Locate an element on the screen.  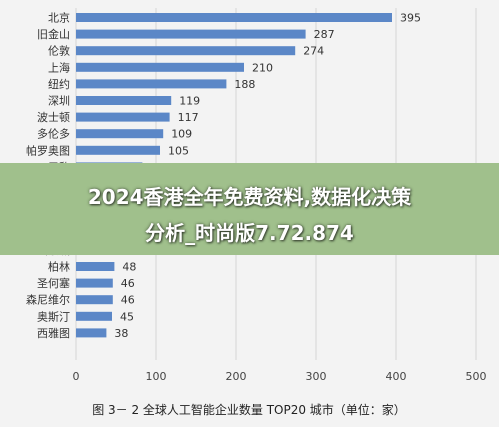
chart-caption: 图 3－ 2 全球人工智能企业数量 TOP20 城市（单位：家） is located at coordinates (249, 409).